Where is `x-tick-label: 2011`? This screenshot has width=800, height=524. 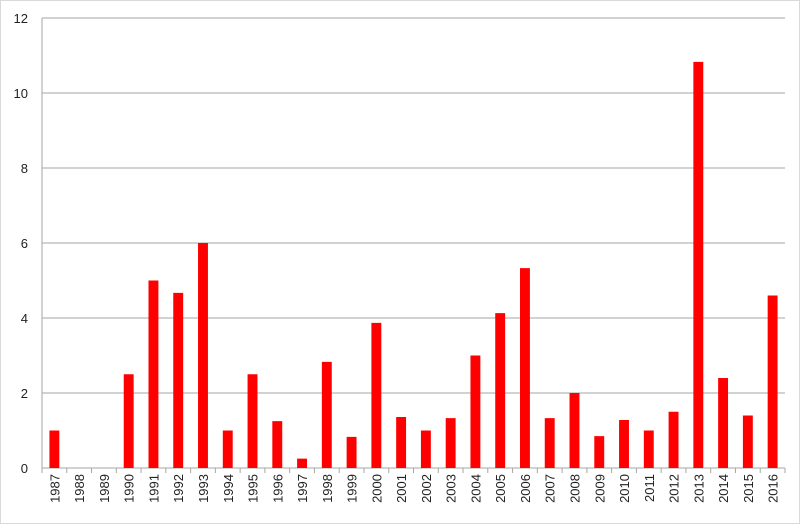 x-tick-label: 2011 is located at coordinates (649, 488).